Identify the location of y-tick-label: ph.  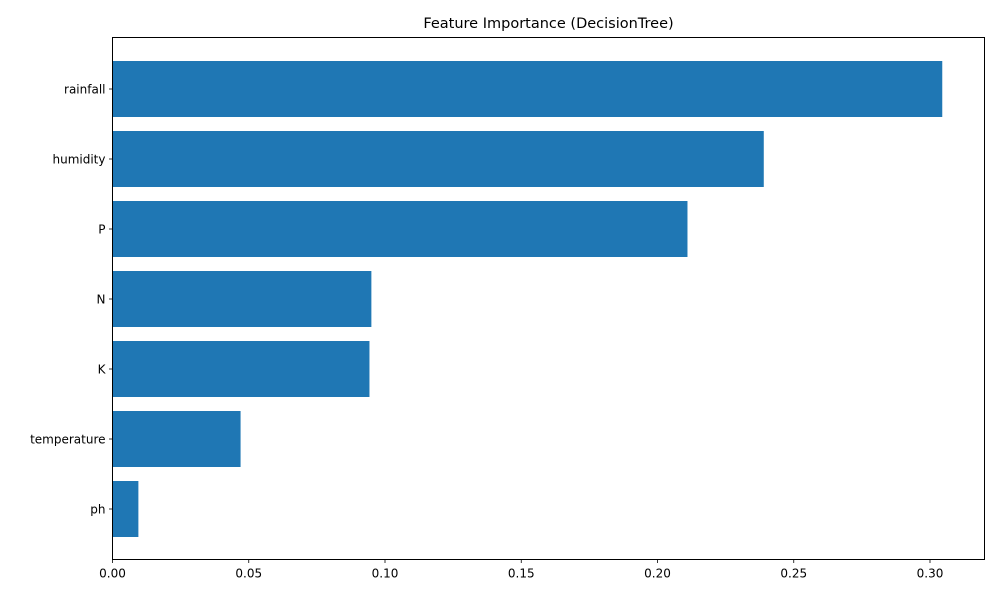
(97, 510).